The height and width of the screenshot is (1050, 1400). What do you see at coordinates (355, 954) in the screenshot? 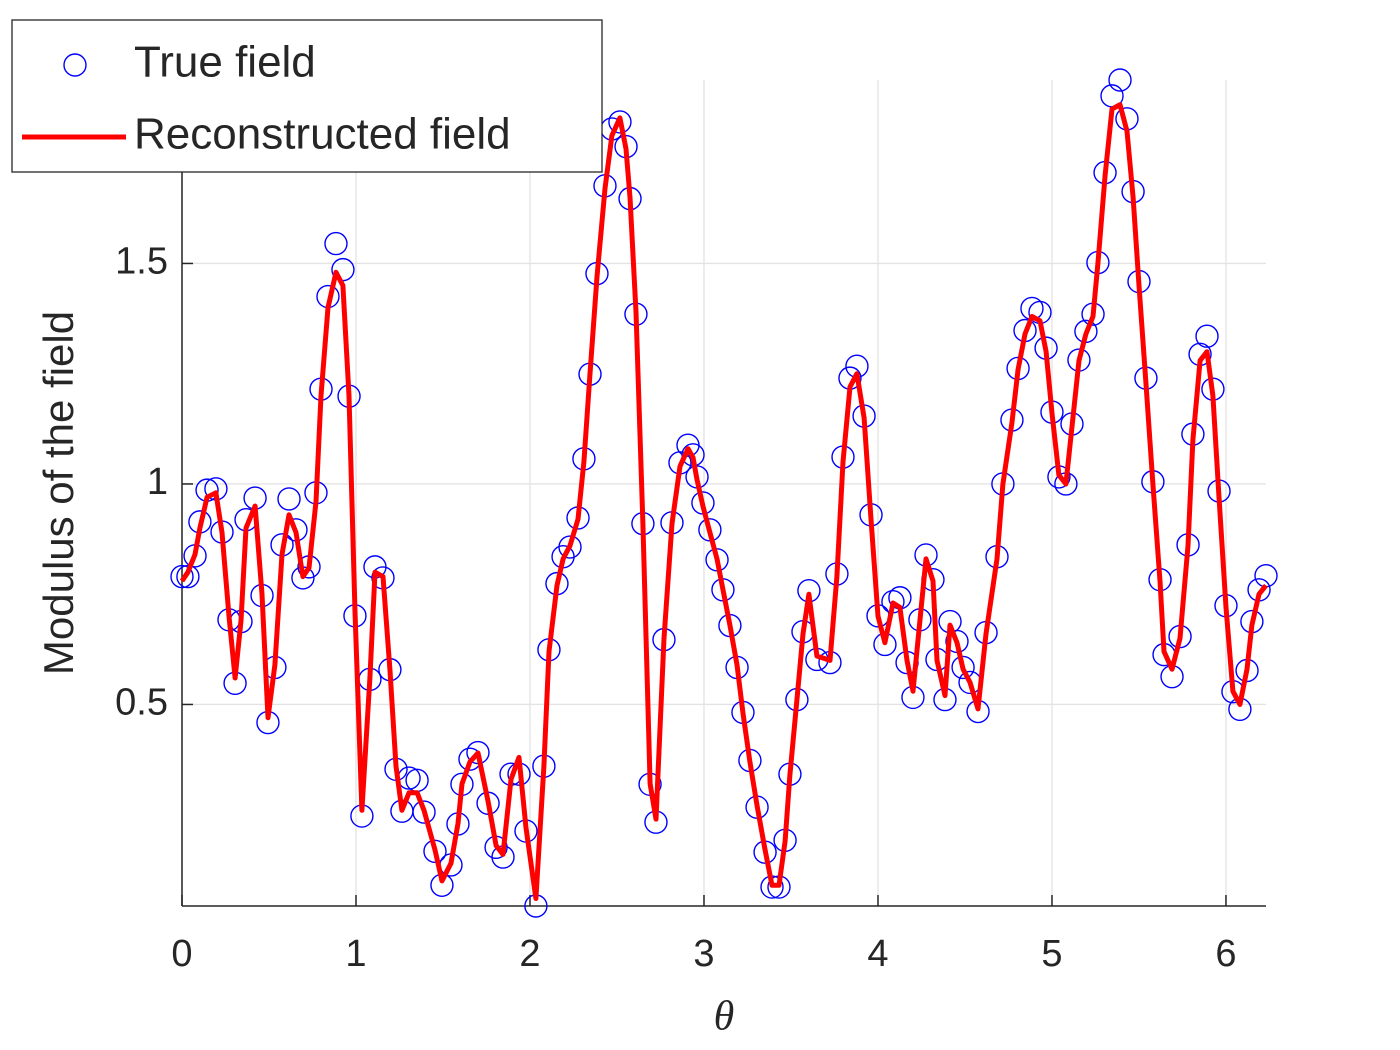
I see `x-tick-label: 1` at bounding box center [355, 954].